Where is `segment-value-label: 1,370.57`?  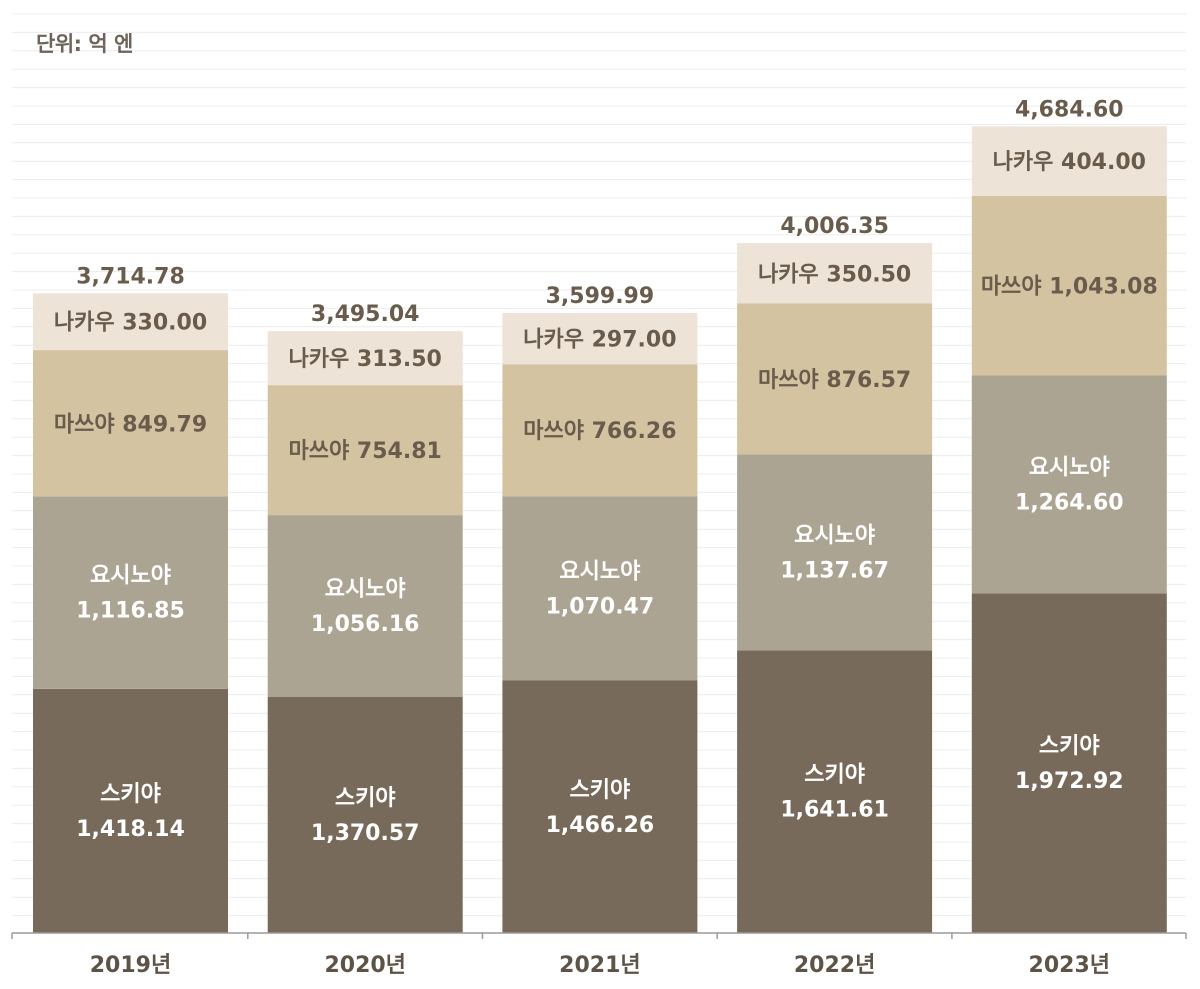
segment-value-label: 1,370.57 is located at coordinates (365, 833).